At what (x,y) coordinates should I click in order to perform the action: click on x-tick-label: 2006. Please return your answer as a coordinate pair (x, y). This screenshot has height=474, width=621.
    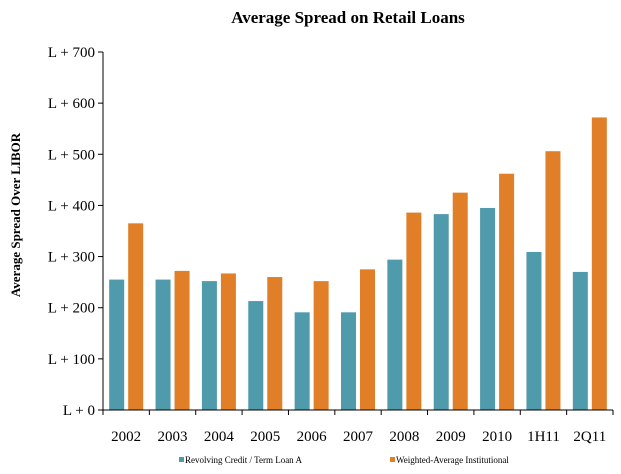
    Looking at the image, I should click on (312, 437).